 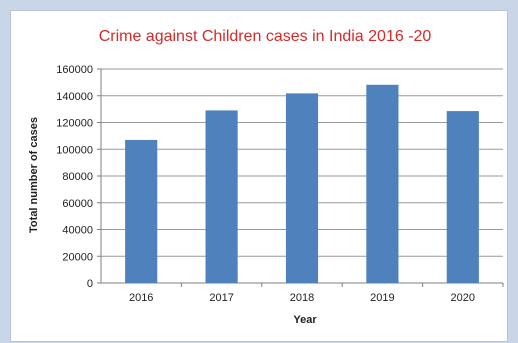 What do you see at coordinates (463, 298) in the screenshot?
I see `x-tick-label: 2020` at bounding box center [463, 298].